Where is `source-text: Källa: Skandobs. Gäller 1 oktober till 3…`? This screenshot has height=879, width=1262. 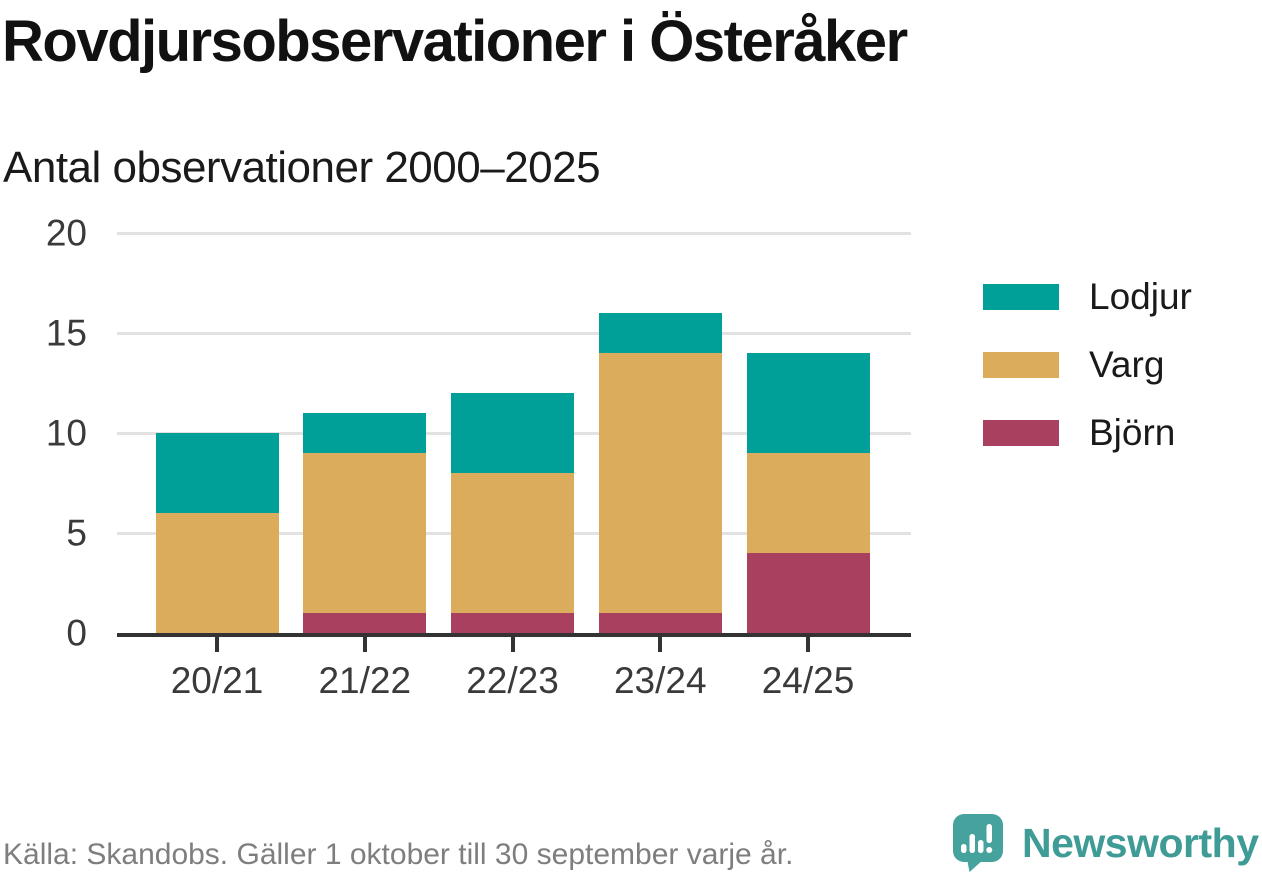 source-text: Källa: Skandobs. Gäller 1 oktober till 3… is located at coordinates (398, 854).